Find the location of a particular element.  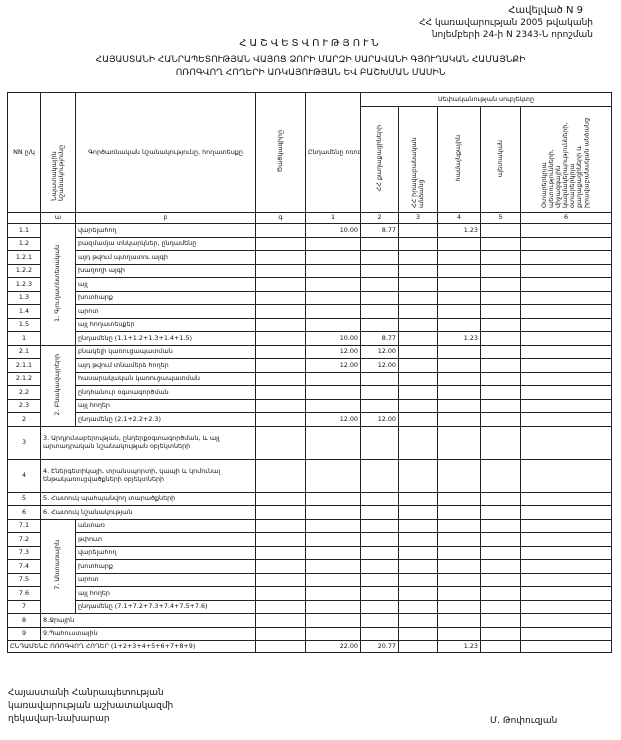

table-row: 1.2 բազմամյա տնկարկներ, ընդամենը is located at coordinates (309, 243).